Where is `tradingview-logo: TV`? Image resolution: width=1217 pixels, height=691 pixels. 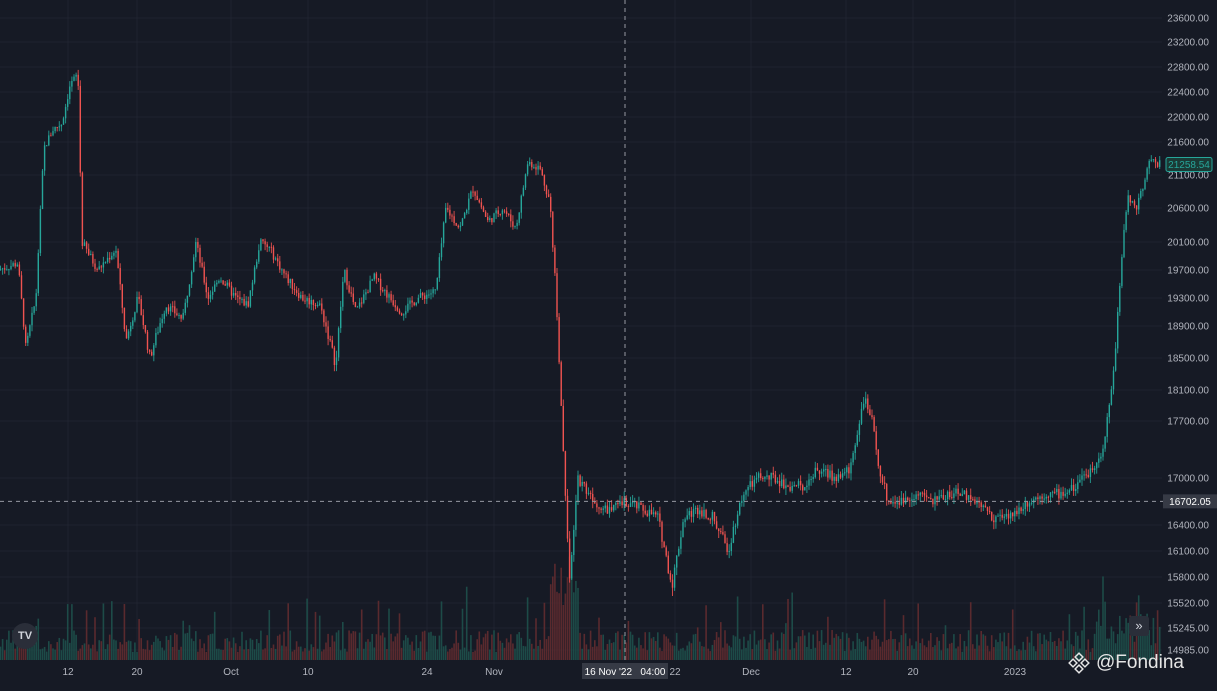 tradingview-logo: TV is located at coordinates (25, 636).